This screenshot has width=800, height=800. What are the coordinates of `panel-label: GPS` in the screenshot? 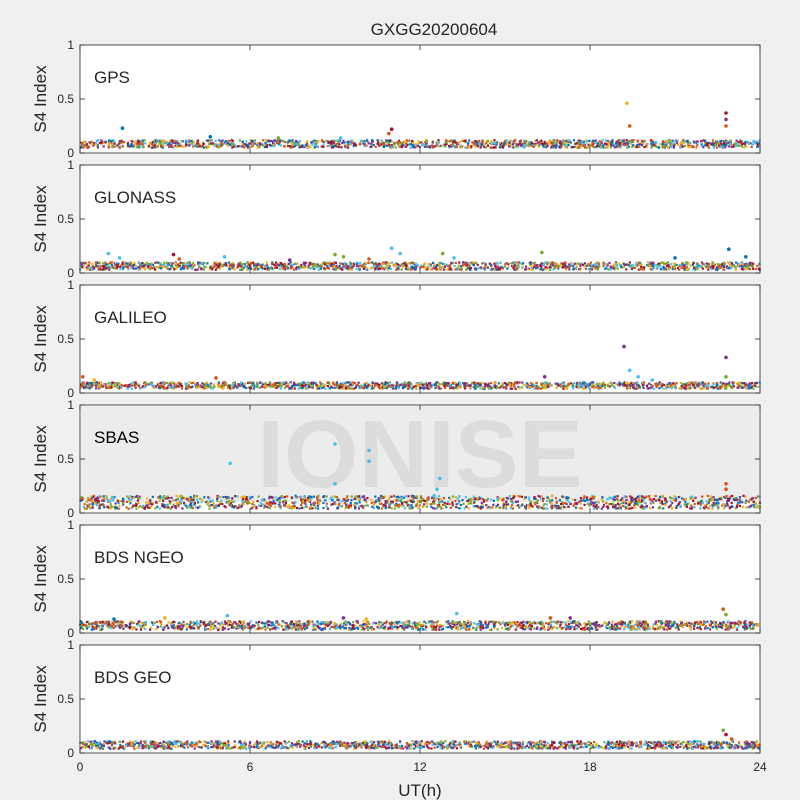 It's located at (112, 77).